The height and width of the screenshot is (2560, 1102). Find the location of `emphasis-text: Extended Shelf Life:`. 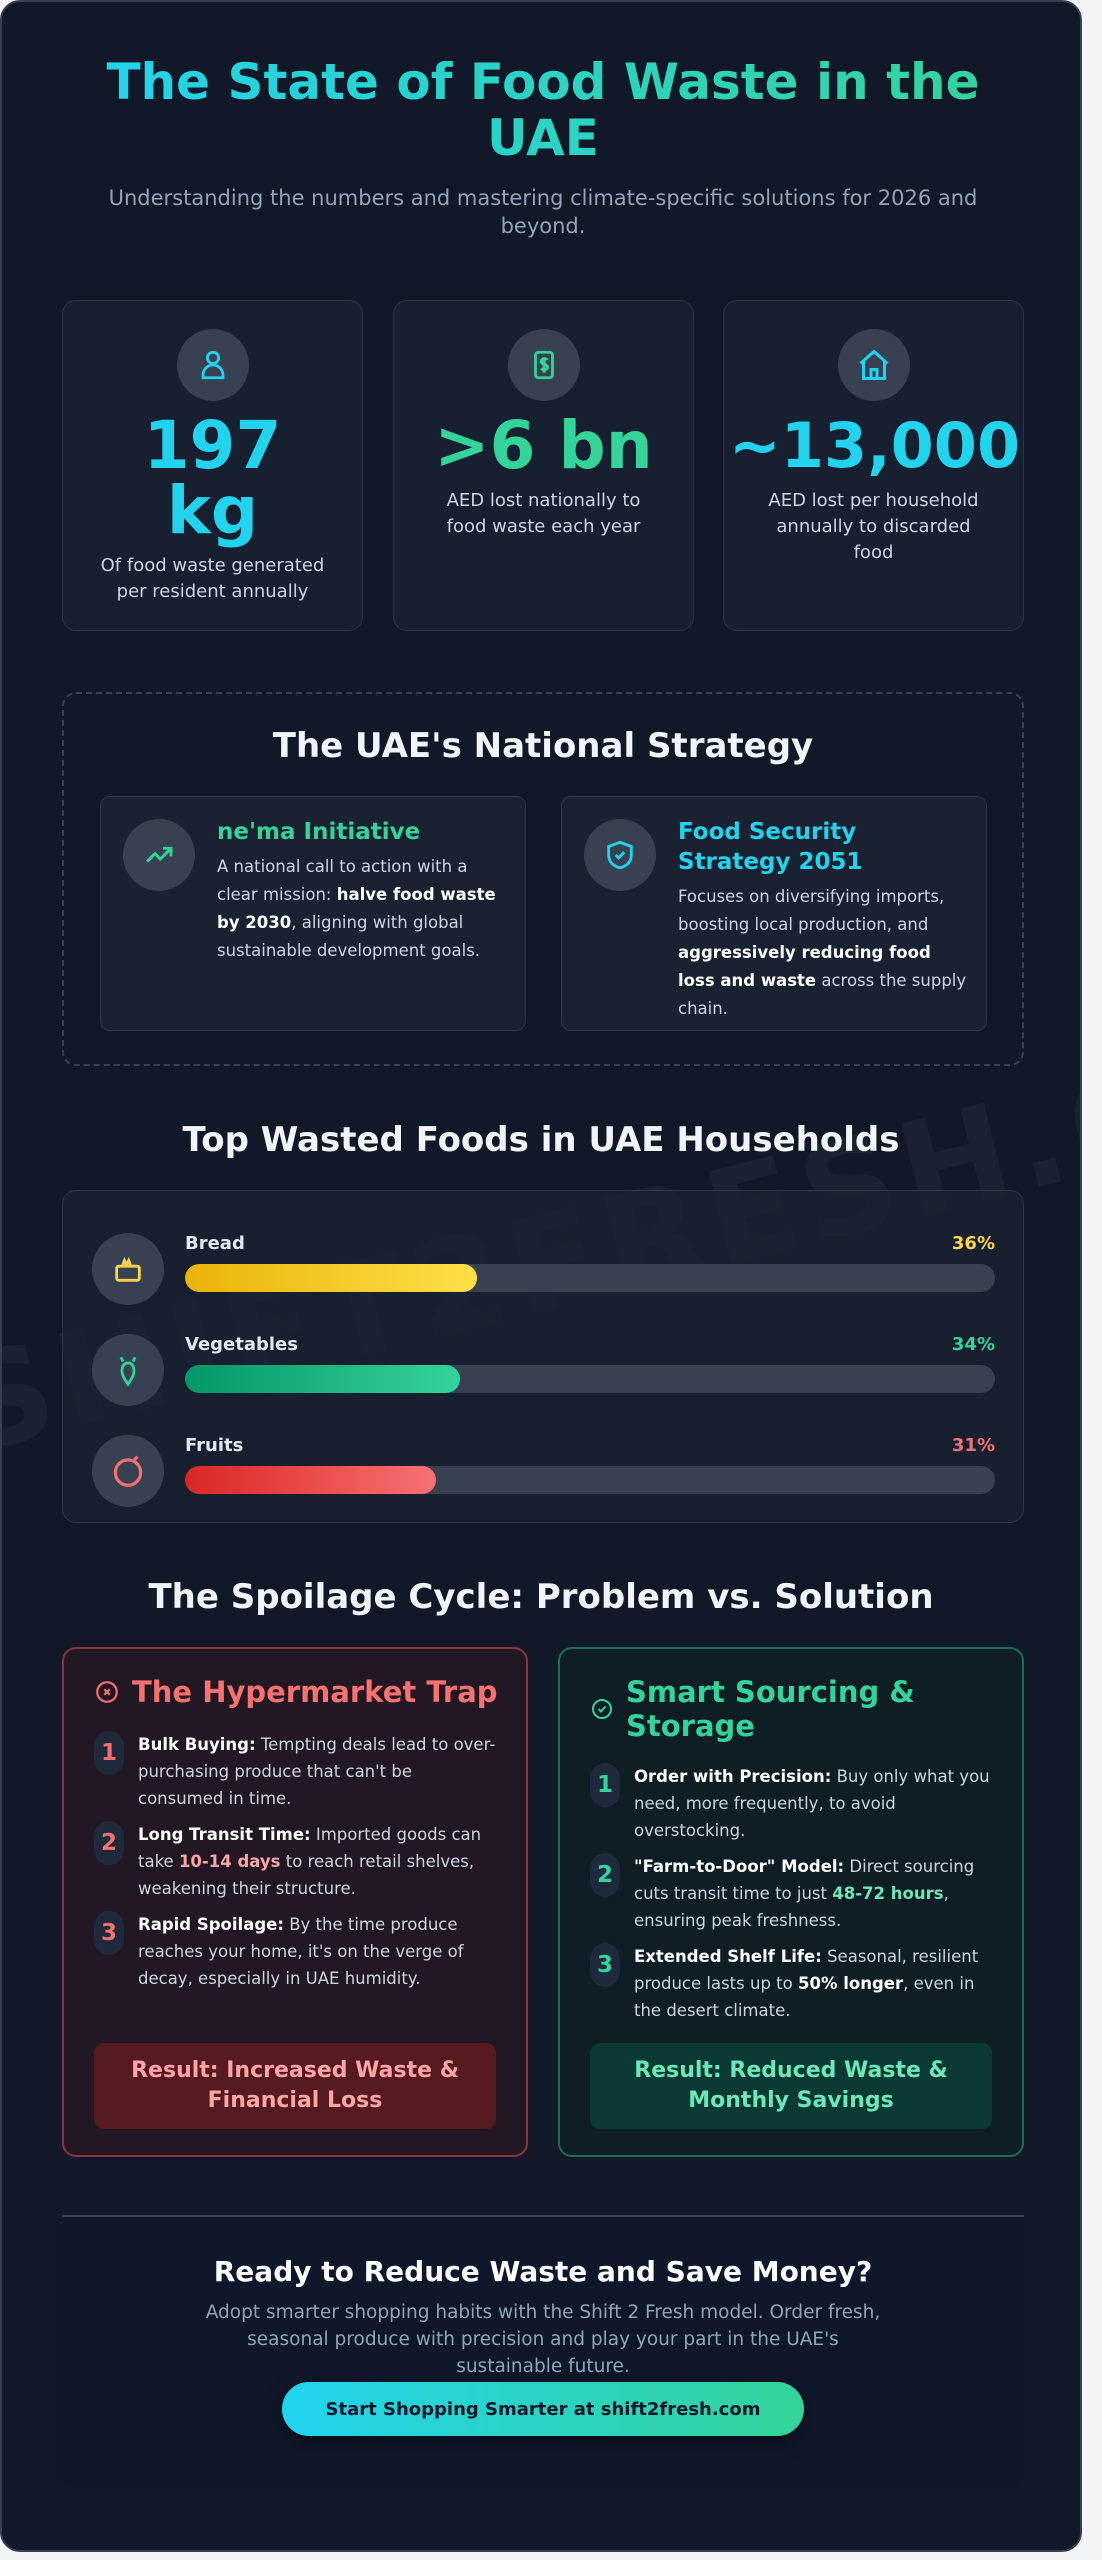

emphasis-text: Extended Shelf Life: is located at coordinates (728, 1956).